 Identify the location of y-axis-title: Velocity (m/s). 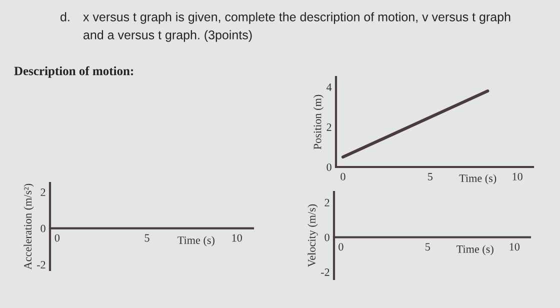
(313, 236).